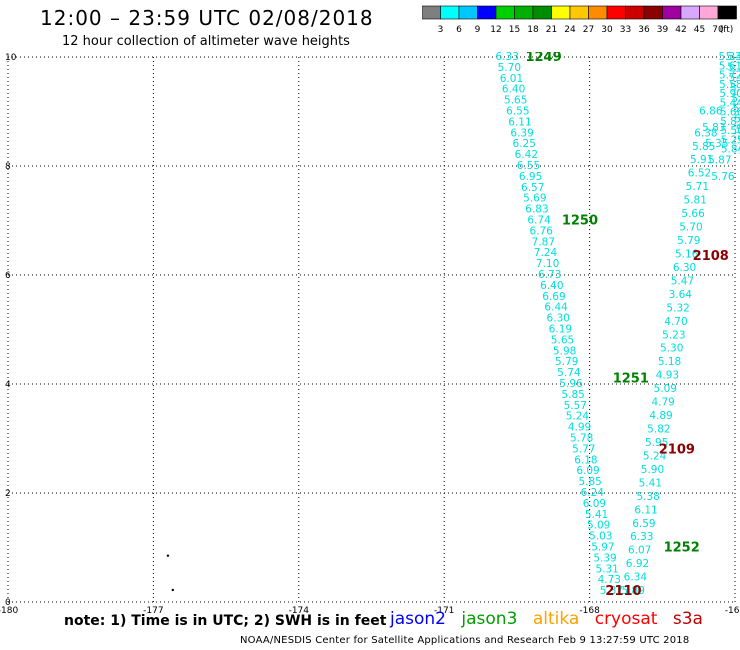  What do you see at coordinates (593, 493) in the screenshot?
I see `wave-height-point: 6.24` at bounding box center [593, 493].